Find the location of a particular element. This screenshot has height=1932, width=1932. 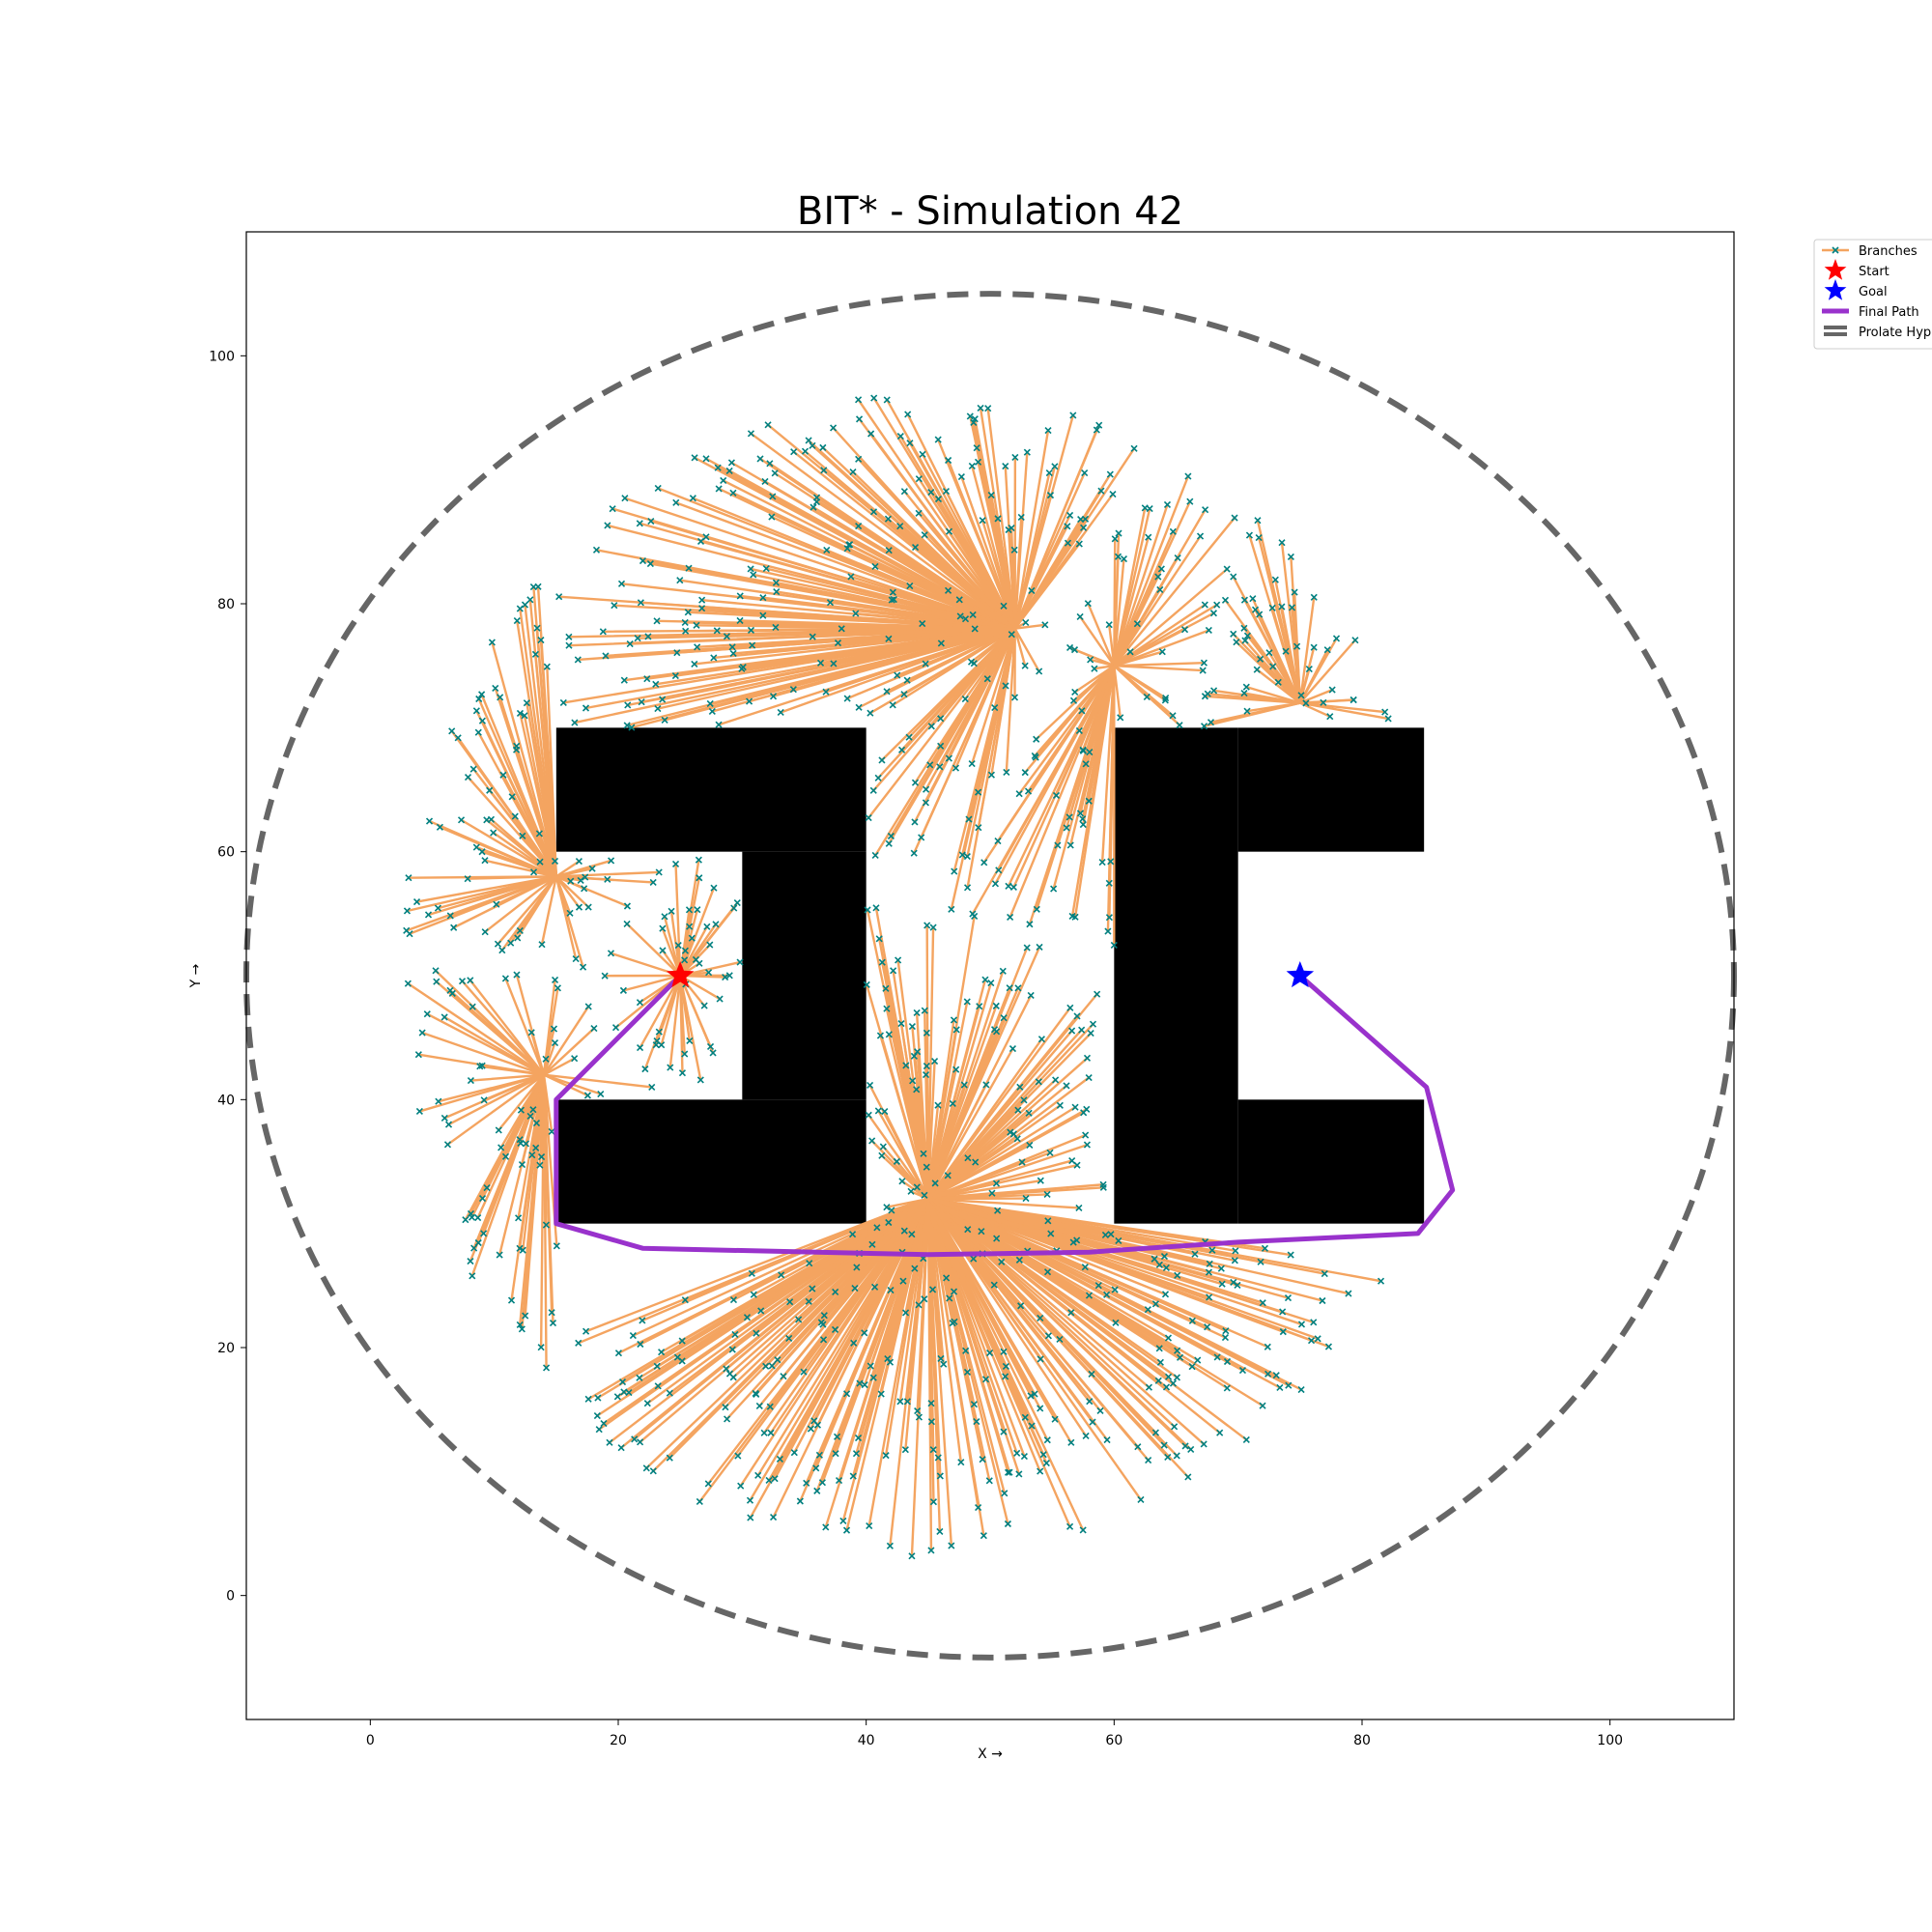

legend-goal-star is located at coordinates (1835, 289).